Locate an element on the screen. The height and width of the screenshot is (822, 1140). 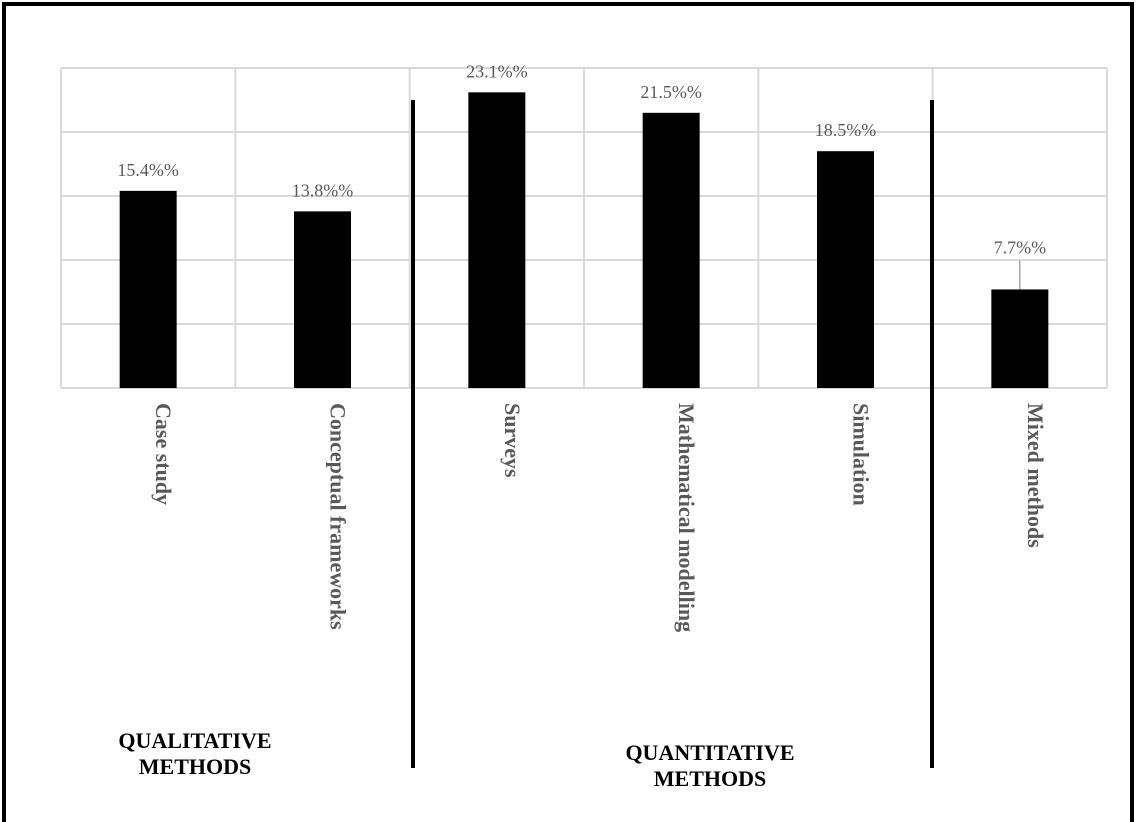
group-label-qualitative: QUALITATIVE METHODS is located at coordinates (195, 754).